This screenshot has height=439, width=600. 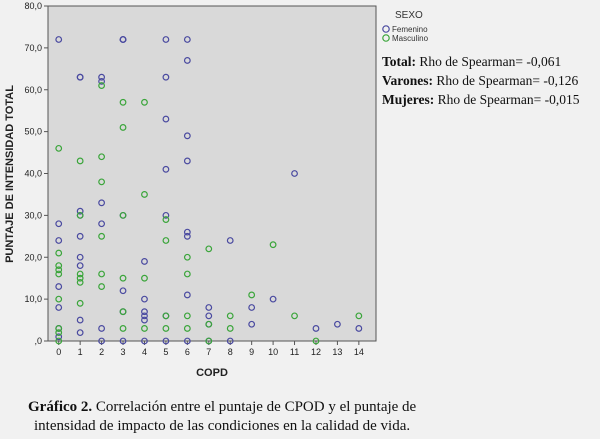 What do you see at coordinates (33, 215) in the screenshot?
I see `y-tick-label: 30,0` at bounding box center [33, 215].